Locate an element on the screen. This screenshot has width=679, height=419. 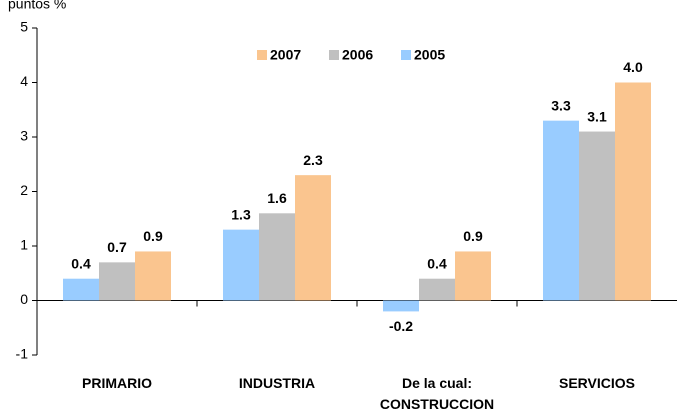
x-tick-label: INDUSTRIA is located at coordinates (277, 383).